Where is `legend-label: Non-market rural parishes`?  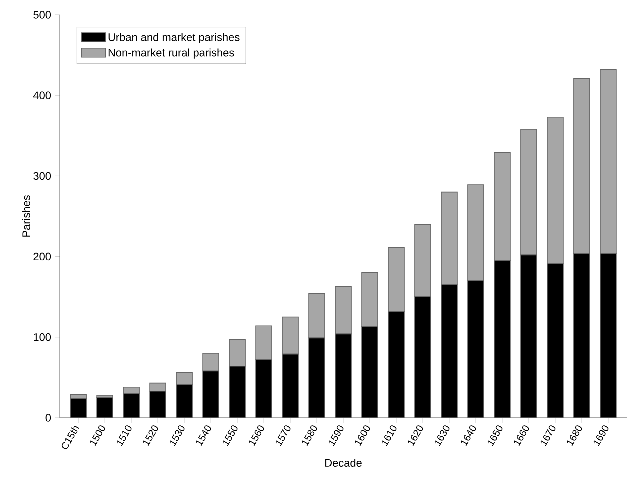 legend-label: Non-market rural parishes is located at coordinates (171, 53).